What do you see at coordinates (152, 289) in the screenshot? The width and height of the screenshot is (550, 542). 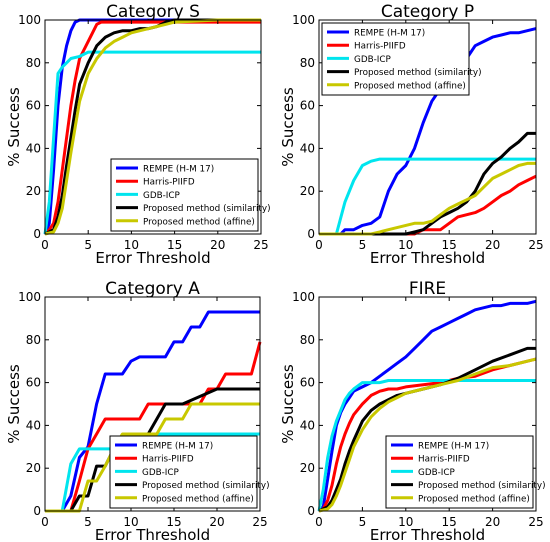 I see `chart-title: Category A` at bounding box center [152, 289].